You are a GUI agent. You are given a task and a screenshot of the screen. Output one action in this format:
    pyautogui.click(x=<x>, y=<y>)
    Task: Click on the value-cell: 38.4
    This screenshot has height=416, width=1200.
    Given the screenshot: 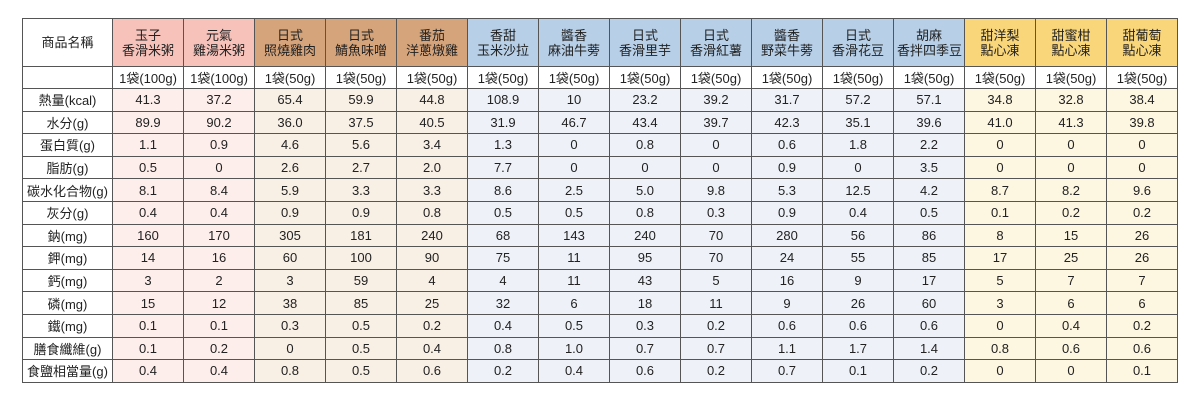 What is the action you would take?
    pyautogui.click(x=1142, y=100)
    